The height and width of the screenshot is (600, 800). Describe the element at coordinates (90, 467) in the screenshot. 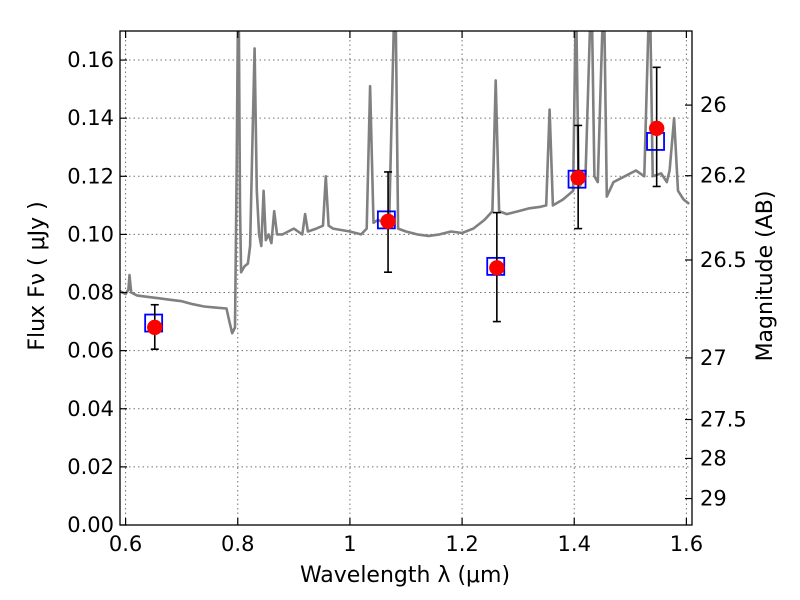

I see `y-left-tick-label: 0.02` at that location.